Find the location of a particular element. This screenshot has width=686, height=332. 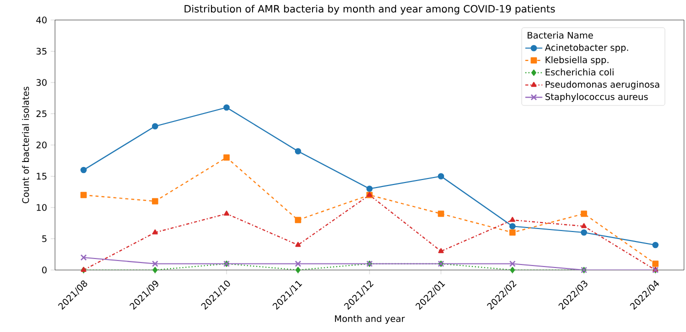

legend-title: Bacteria Name is located at coordinates (560, 35).